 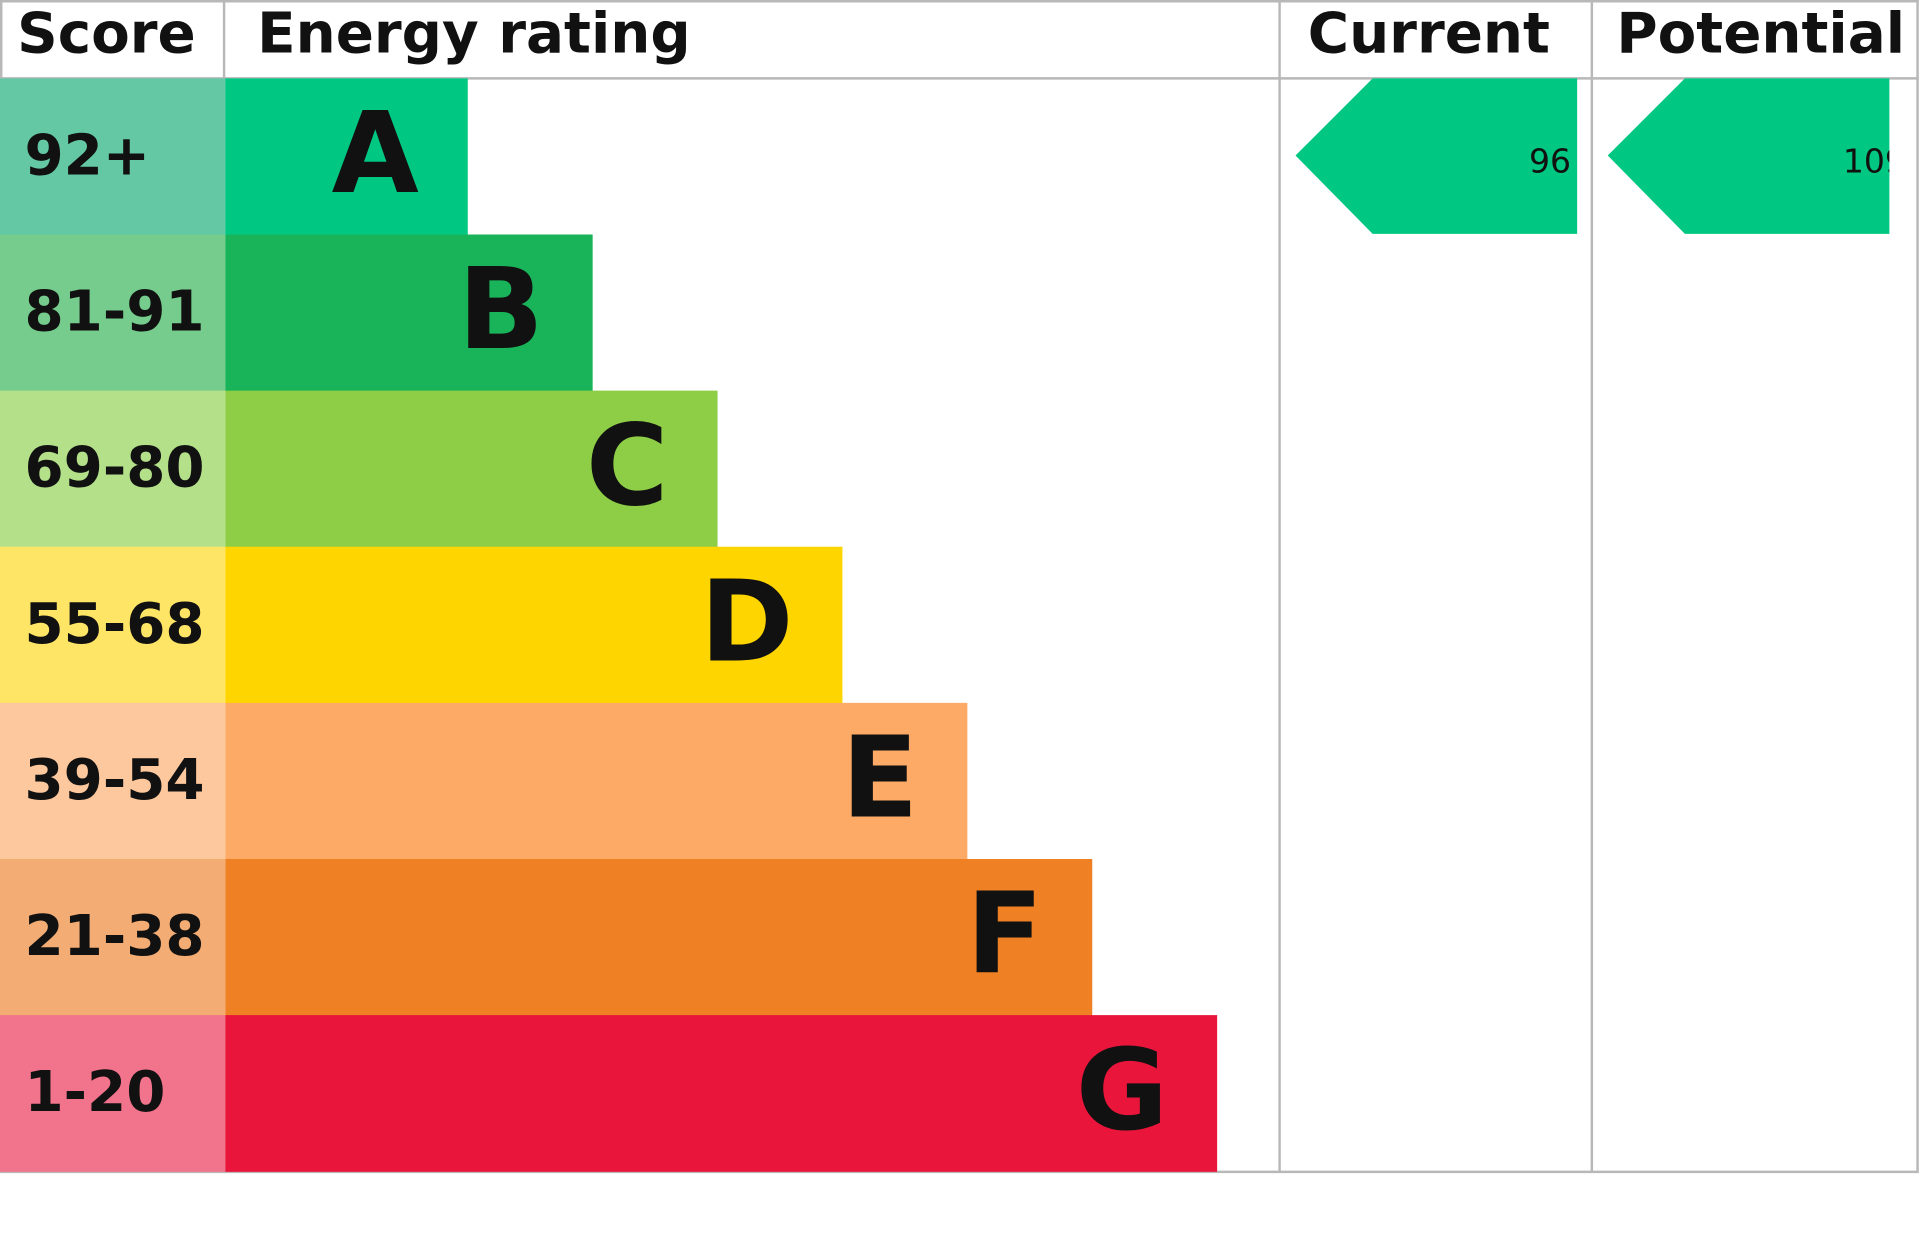 I want to click on score-label: 55-68, so click(x=114, y=624).